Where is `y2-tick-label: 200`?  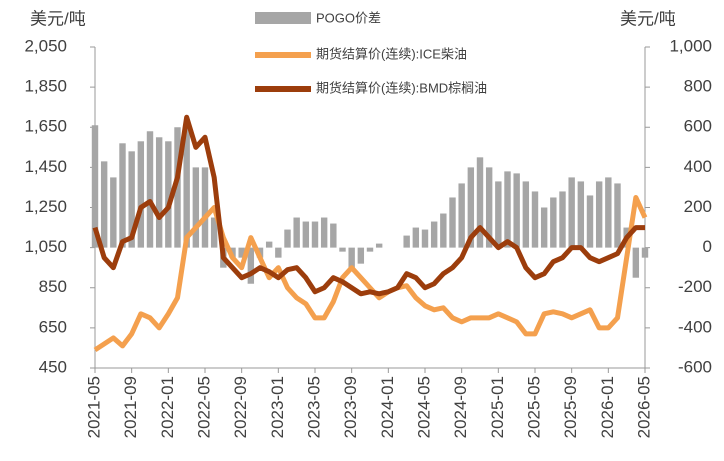 y2-tick-label: 200 is located at coordinates (698, 206).